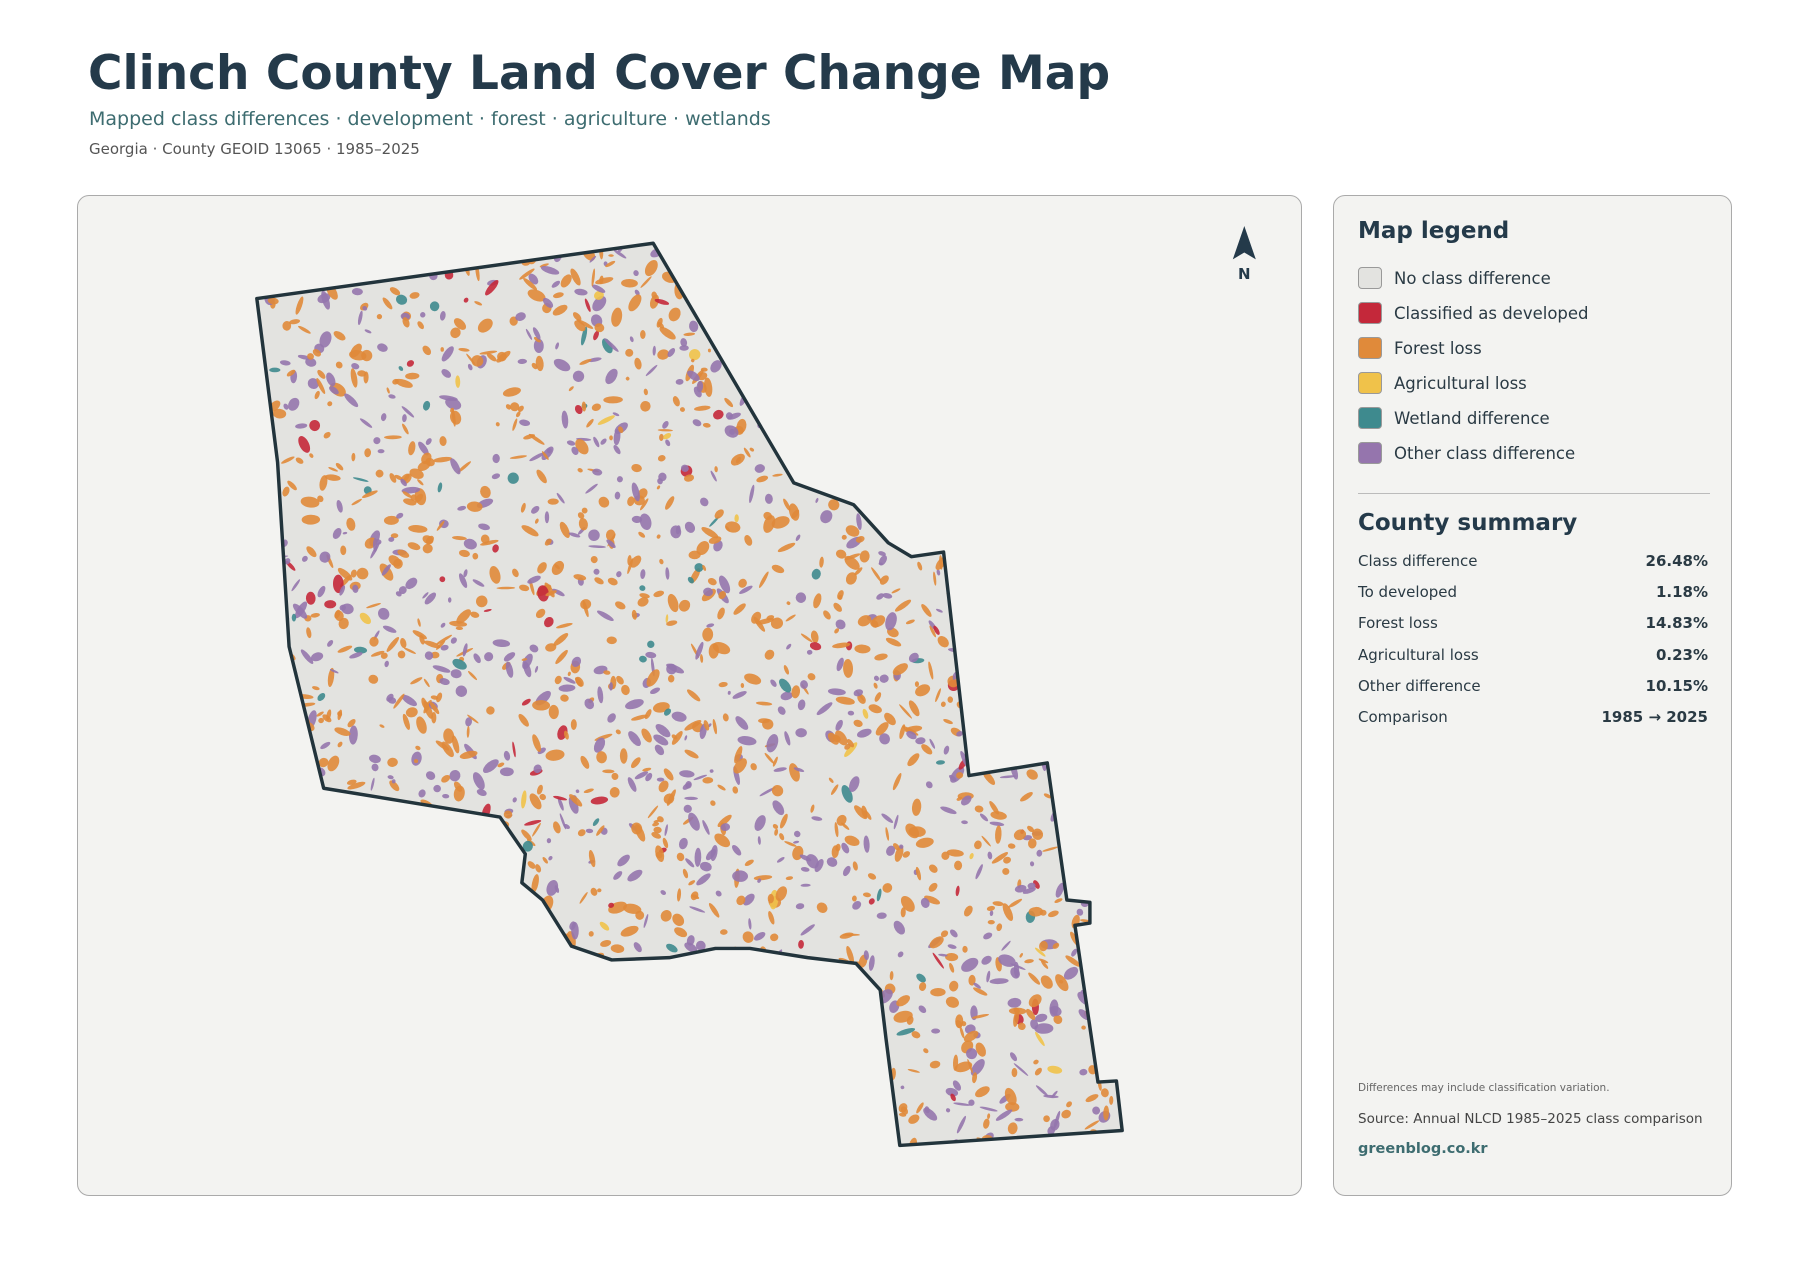  What do you see at coordinates (1466, 453) in the screenshot?
I see `legend-item: Other class difference` at bounding box center [1466, 453].